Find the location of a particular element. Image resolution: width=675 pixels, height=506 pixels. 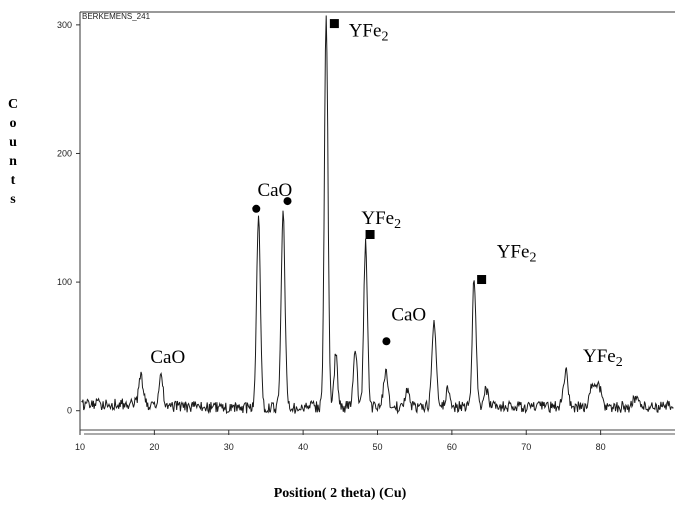

y-axis-title-char: u is located at coordinates (13, 142).